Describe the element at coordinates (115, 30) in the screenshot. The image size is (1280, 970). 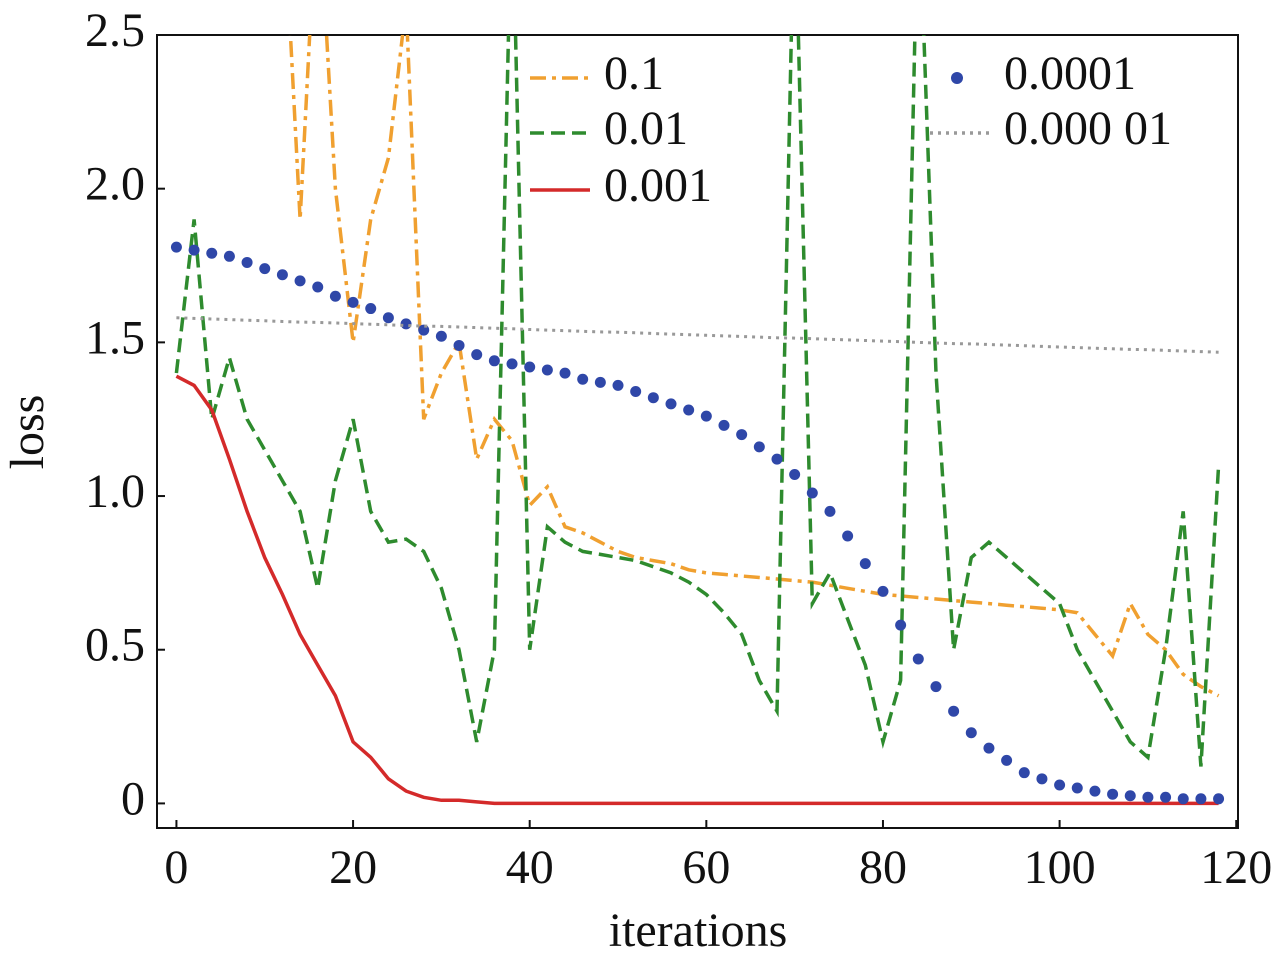
I see `y-tick-label: 2.5` at that location.